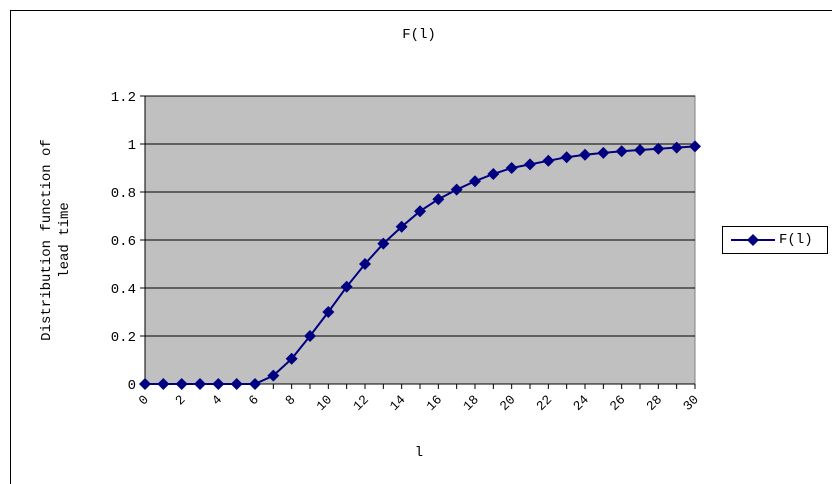  What do you see at coordinates (217, 400) in the screenshot?
I see `x-tick-label: 4` at bounding box center [217, 400].